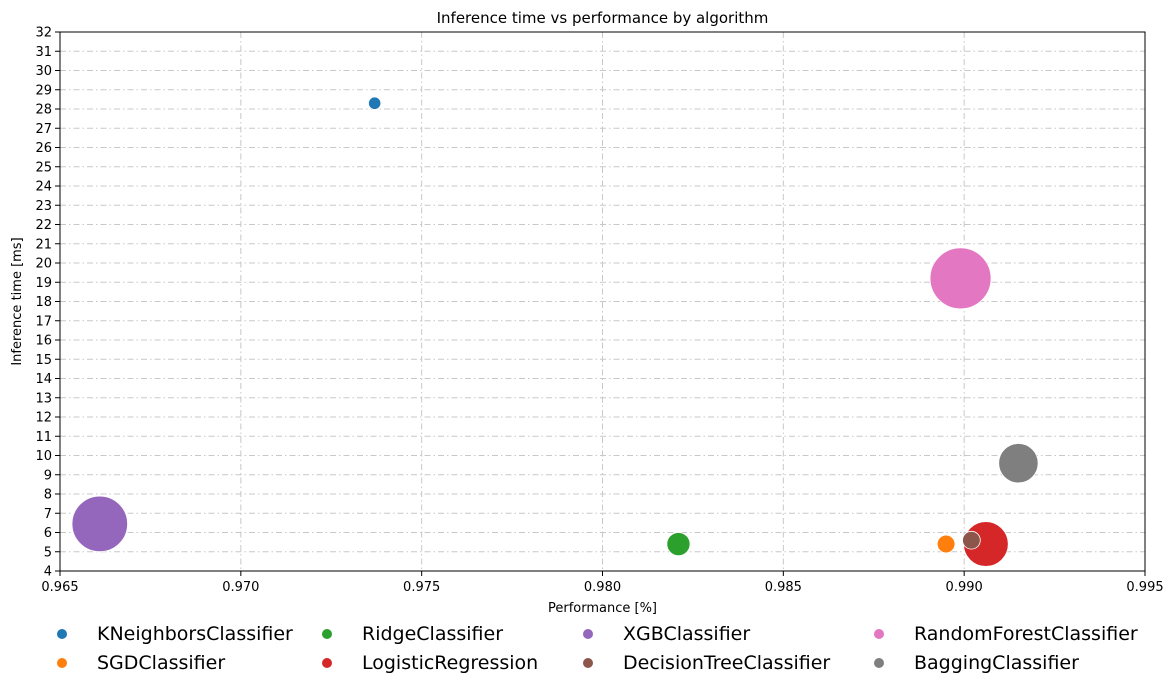 This screenshot has height=682, width=1168. Describe the element at coordinates (375, 103) in the screenshot. I see `data-point-kneighborsclassifier` at that location.